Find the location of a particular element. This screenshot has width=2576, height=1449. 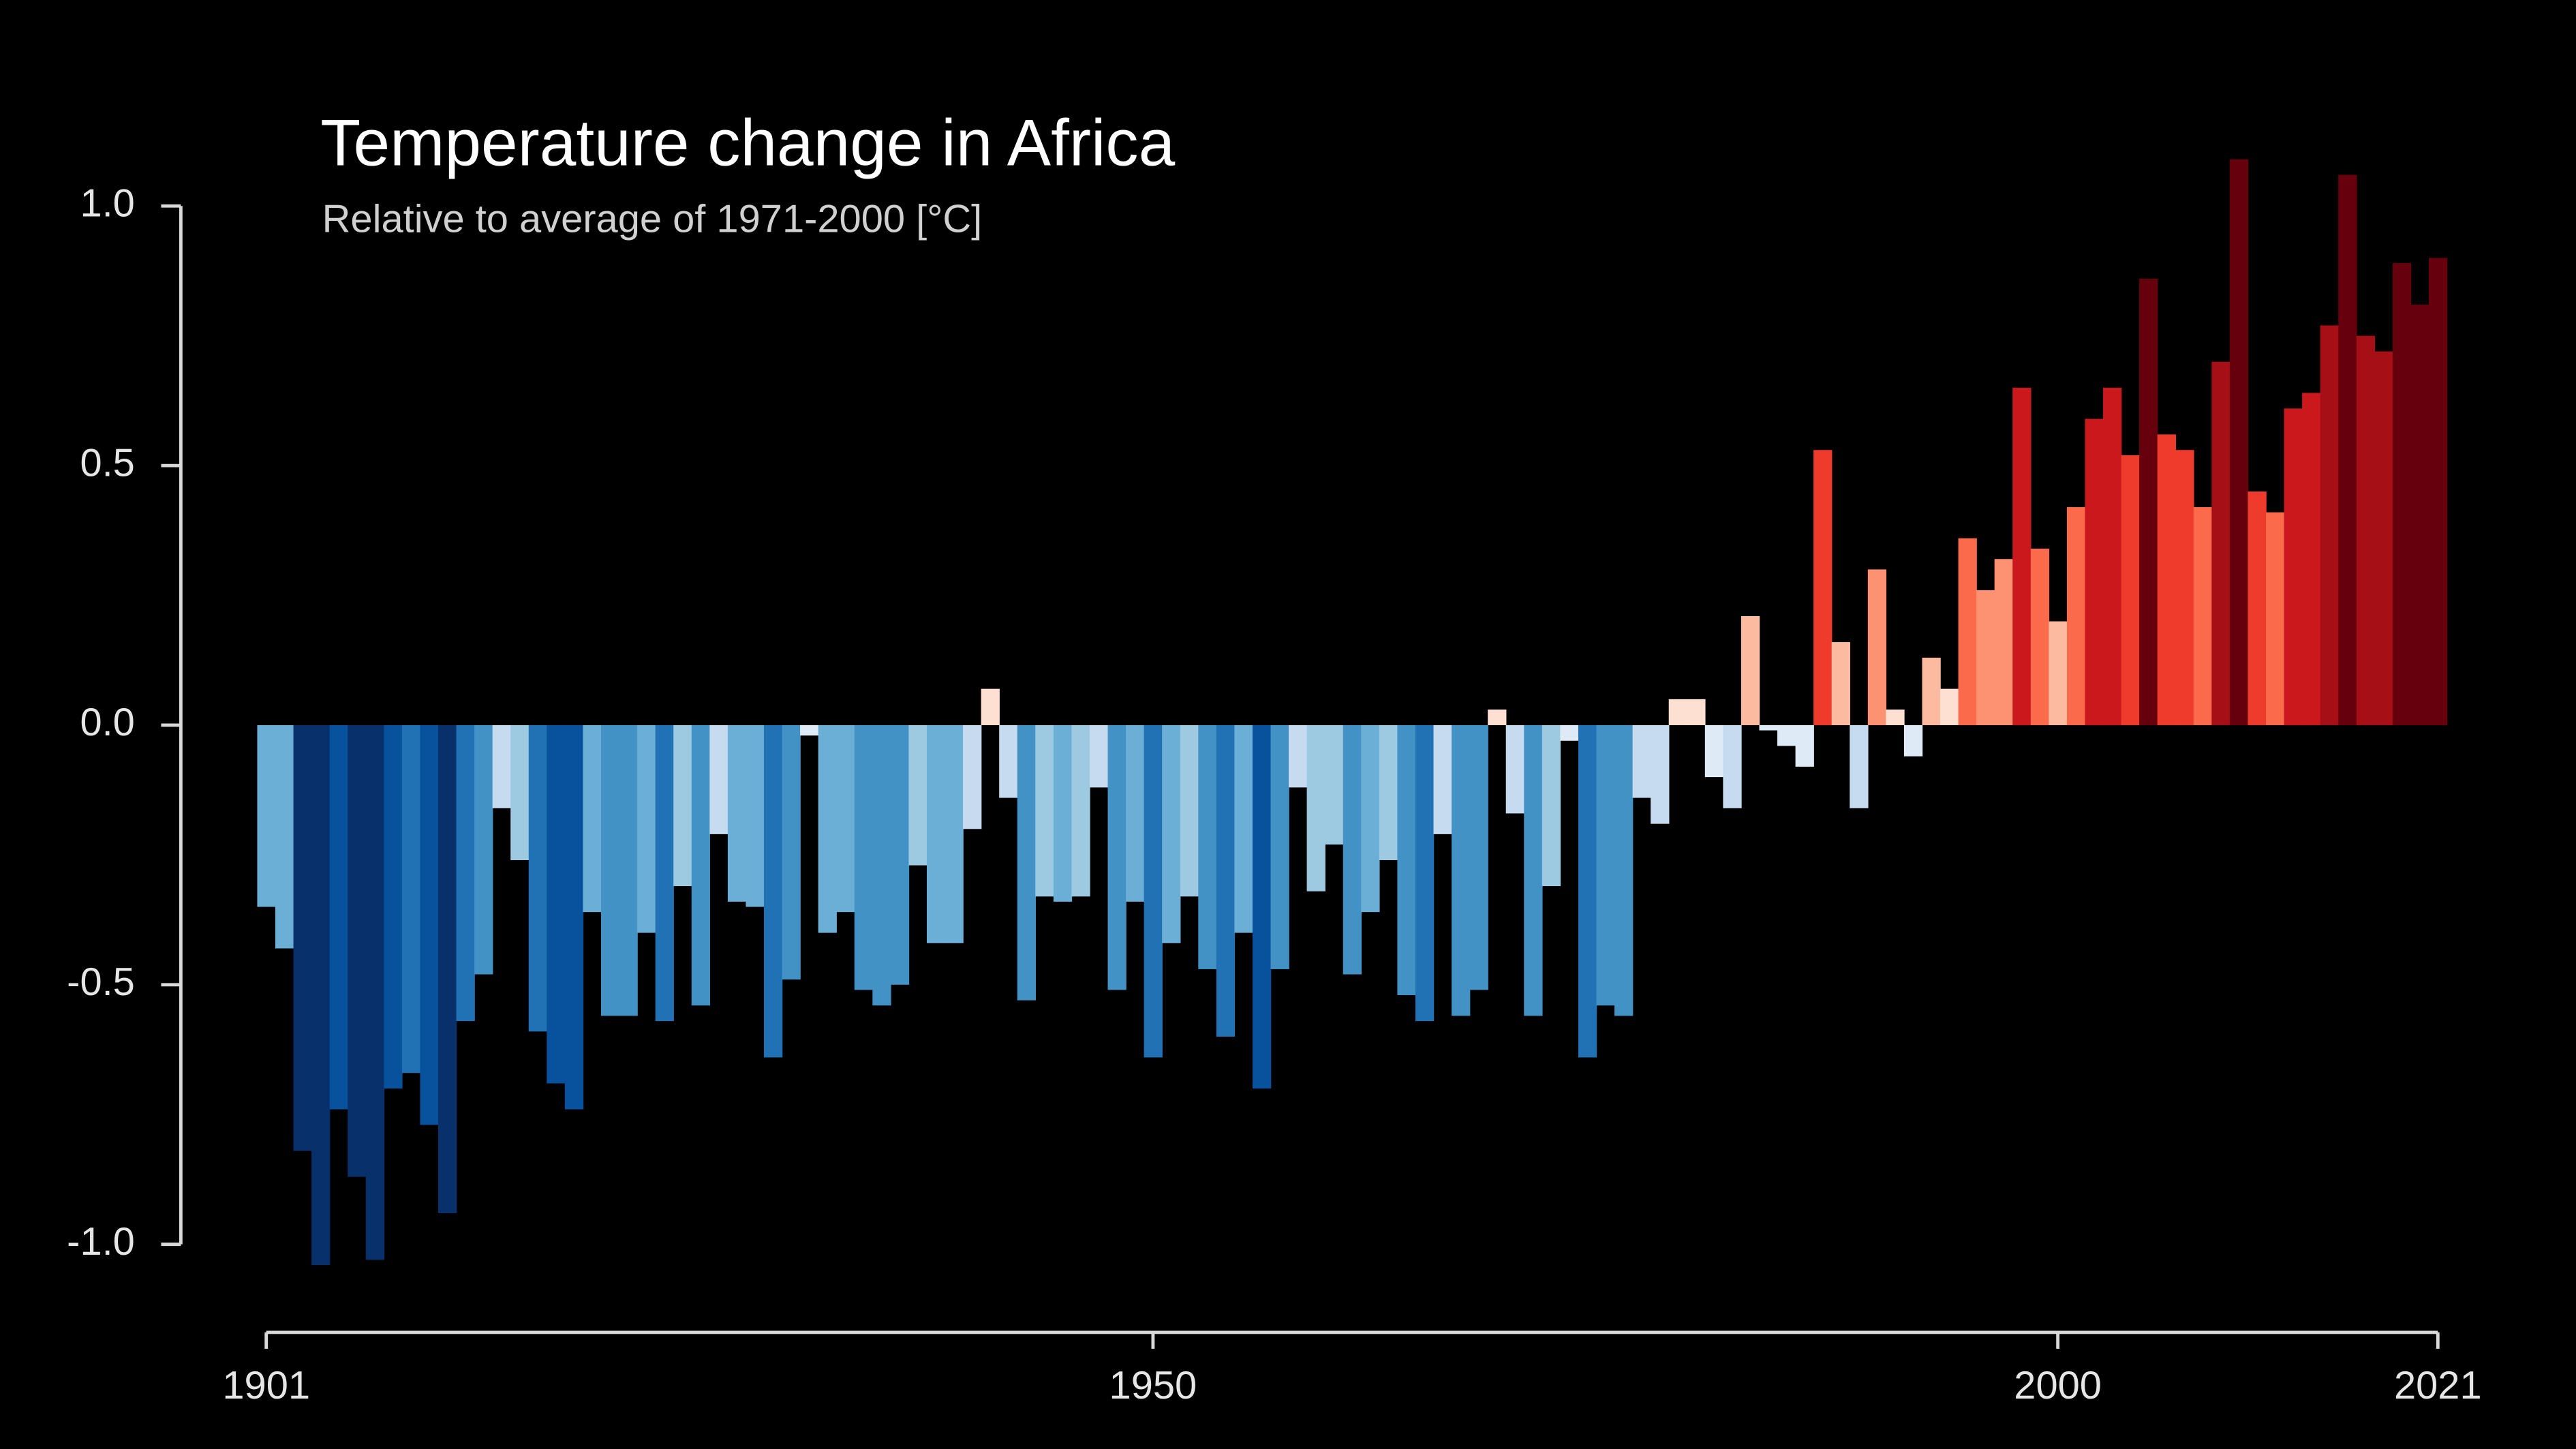

chart-subtitle: Relative to average of 1971-2000 [°C] is located at coordinates (652, 219).